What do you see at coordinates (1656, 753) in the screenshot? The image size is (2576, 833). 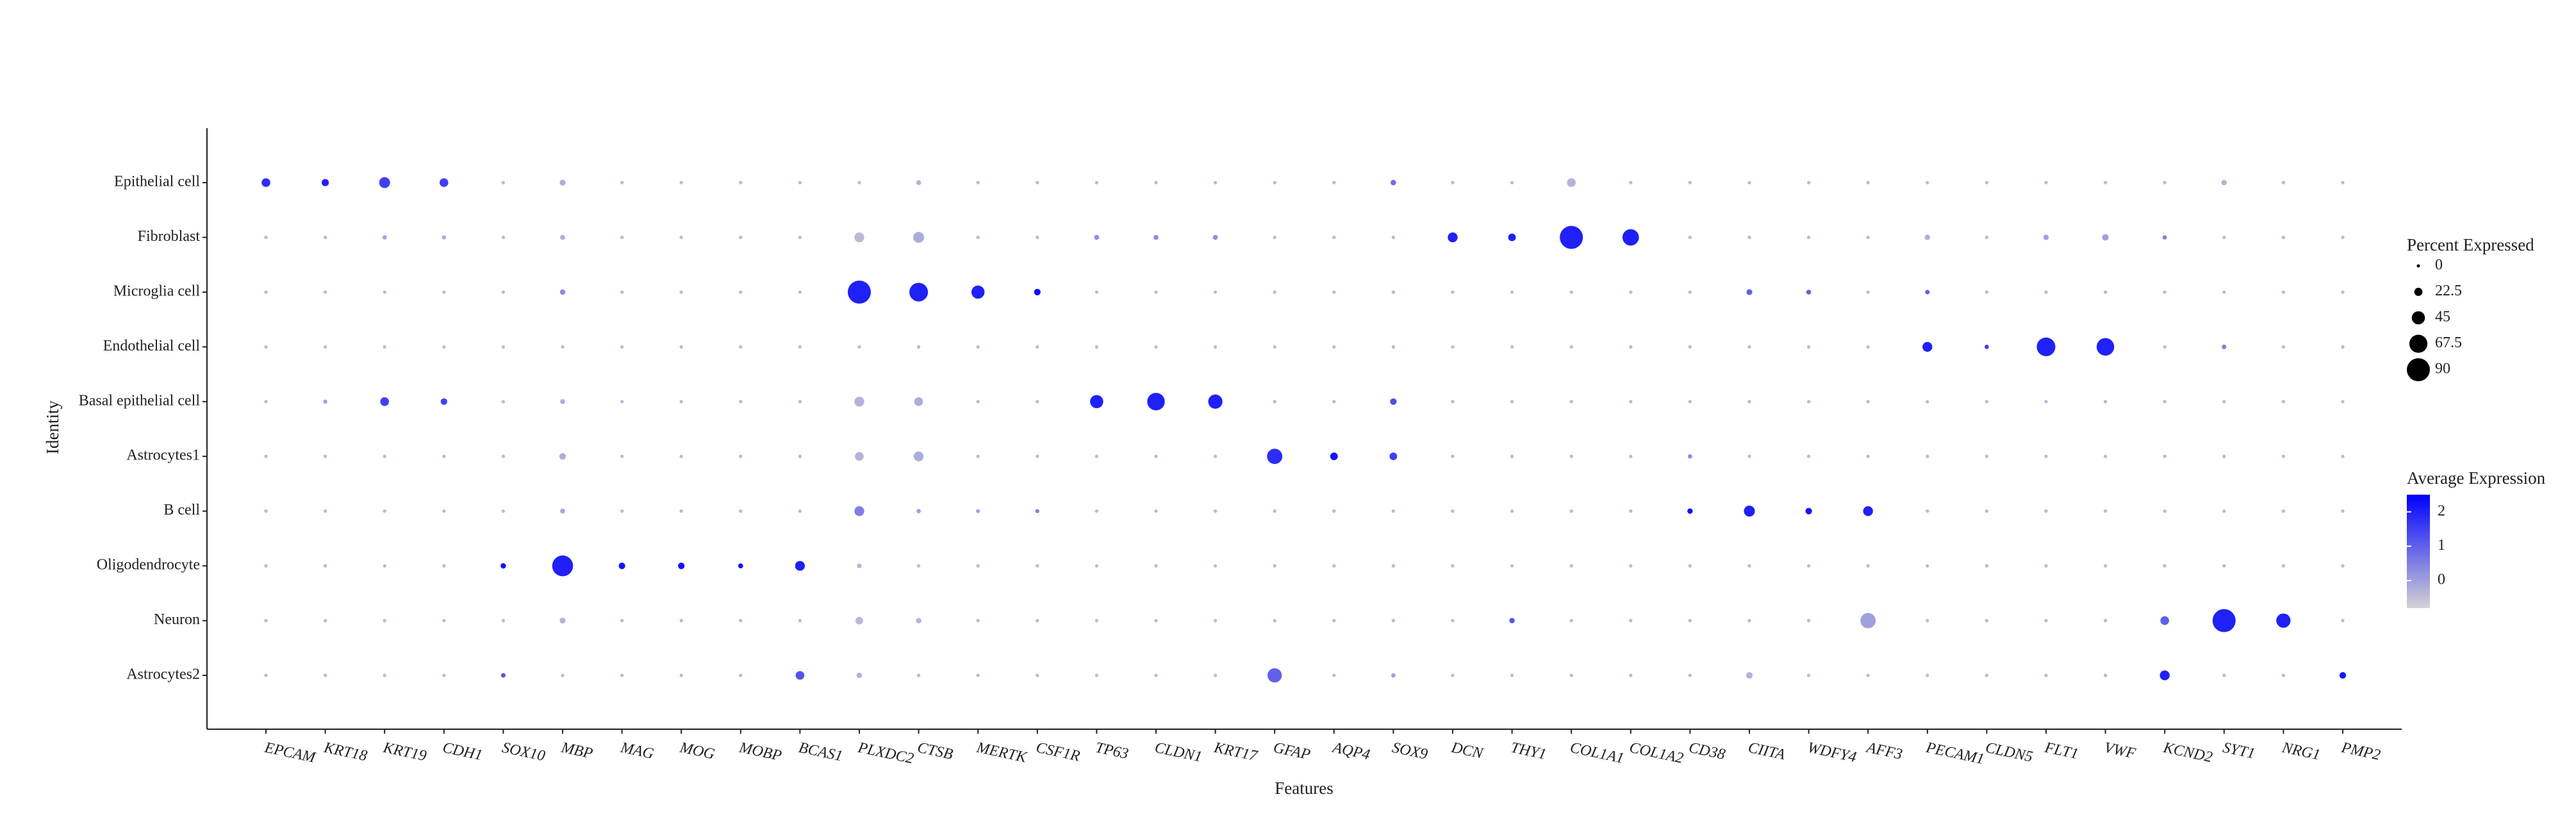 I see `x-tick-label: COL1A2` at bounding box center [1656, 753].